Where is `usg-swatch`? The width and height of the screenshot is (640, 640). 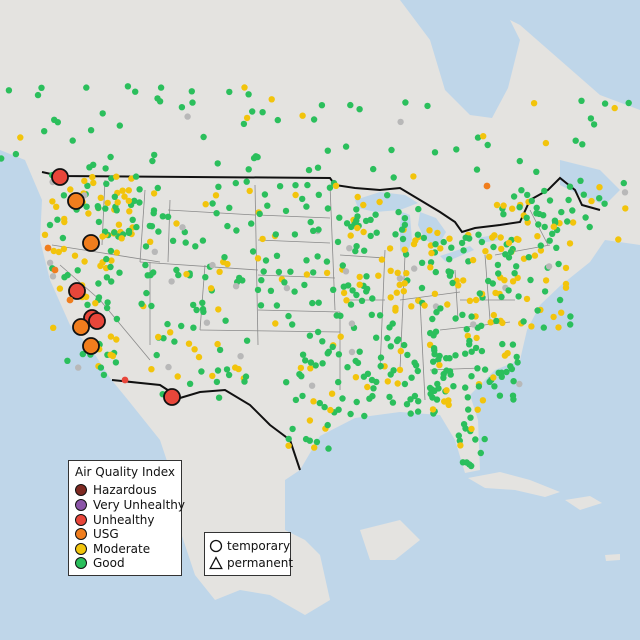 usg-swatch is located at coordinates (81, 534).